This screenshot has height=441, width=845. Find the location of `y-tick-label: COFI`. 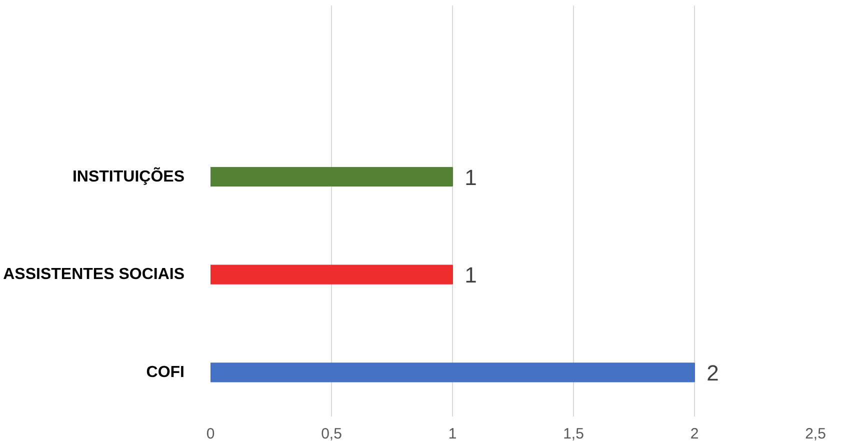

y-tick-label: COFI is located at coordinates (165, 372).